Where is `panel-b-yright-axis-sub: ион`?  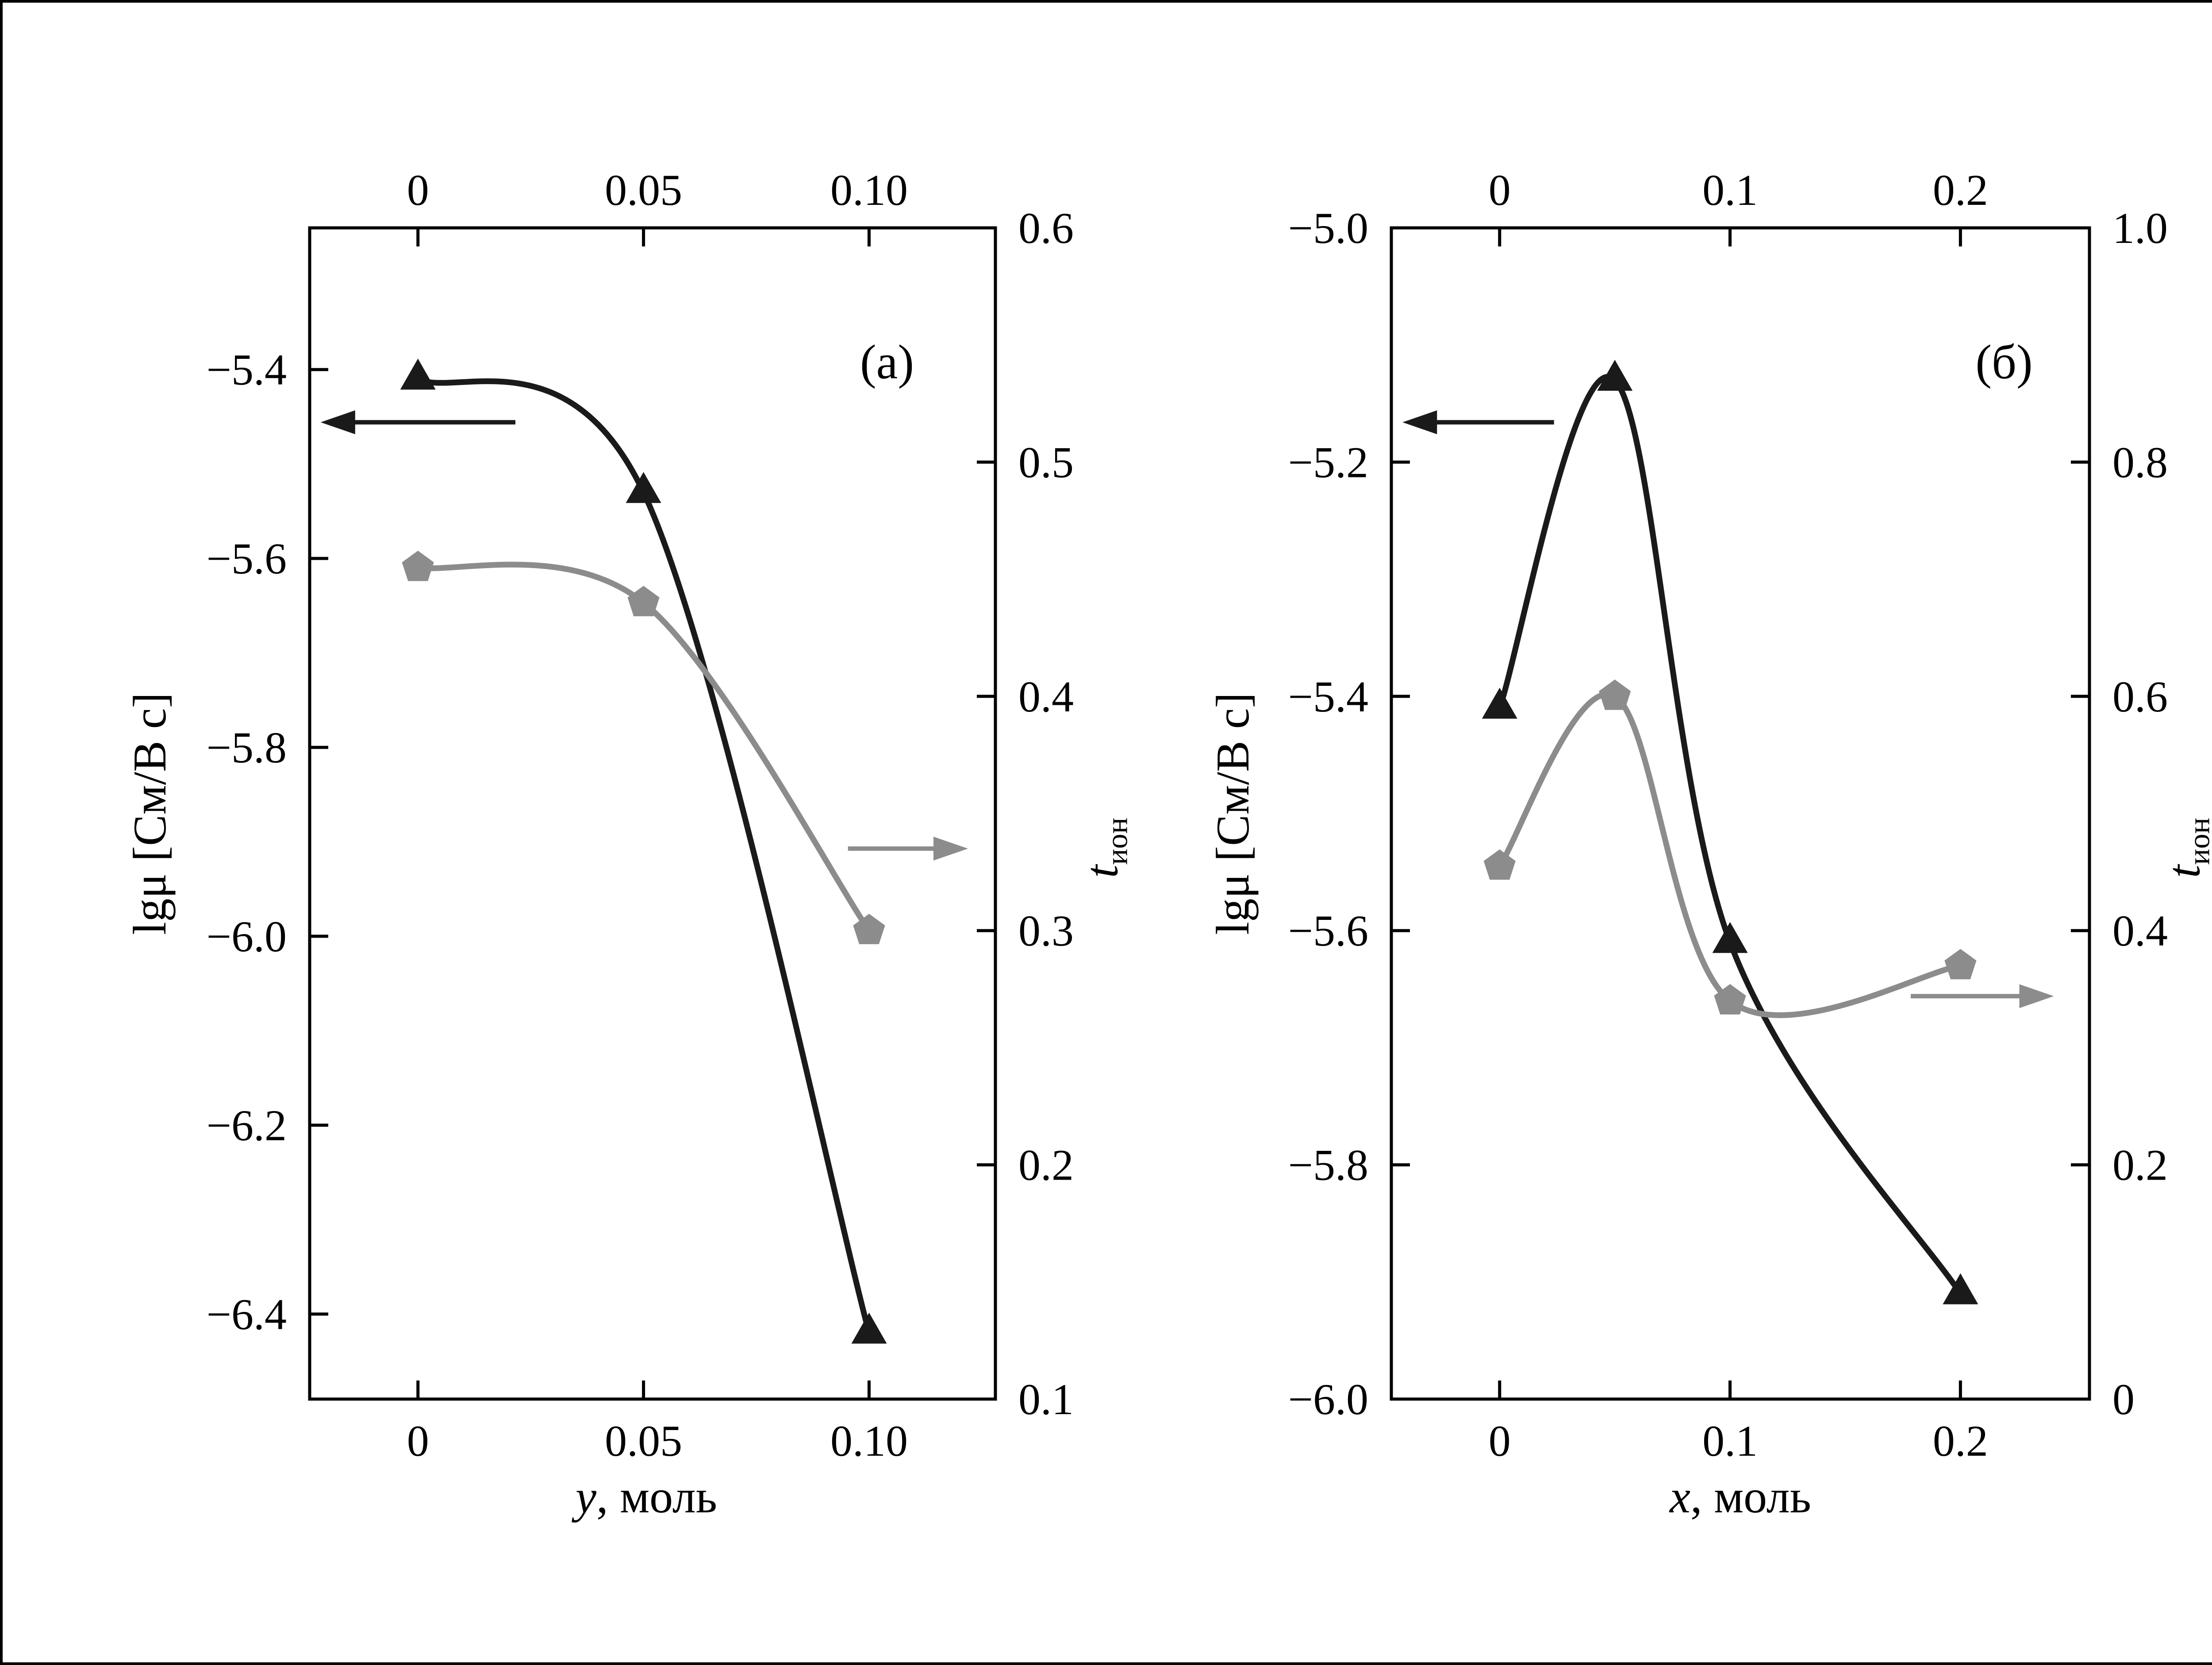
panel-b-yright-axis-sub: ион is located at coordinates (2197, 841).